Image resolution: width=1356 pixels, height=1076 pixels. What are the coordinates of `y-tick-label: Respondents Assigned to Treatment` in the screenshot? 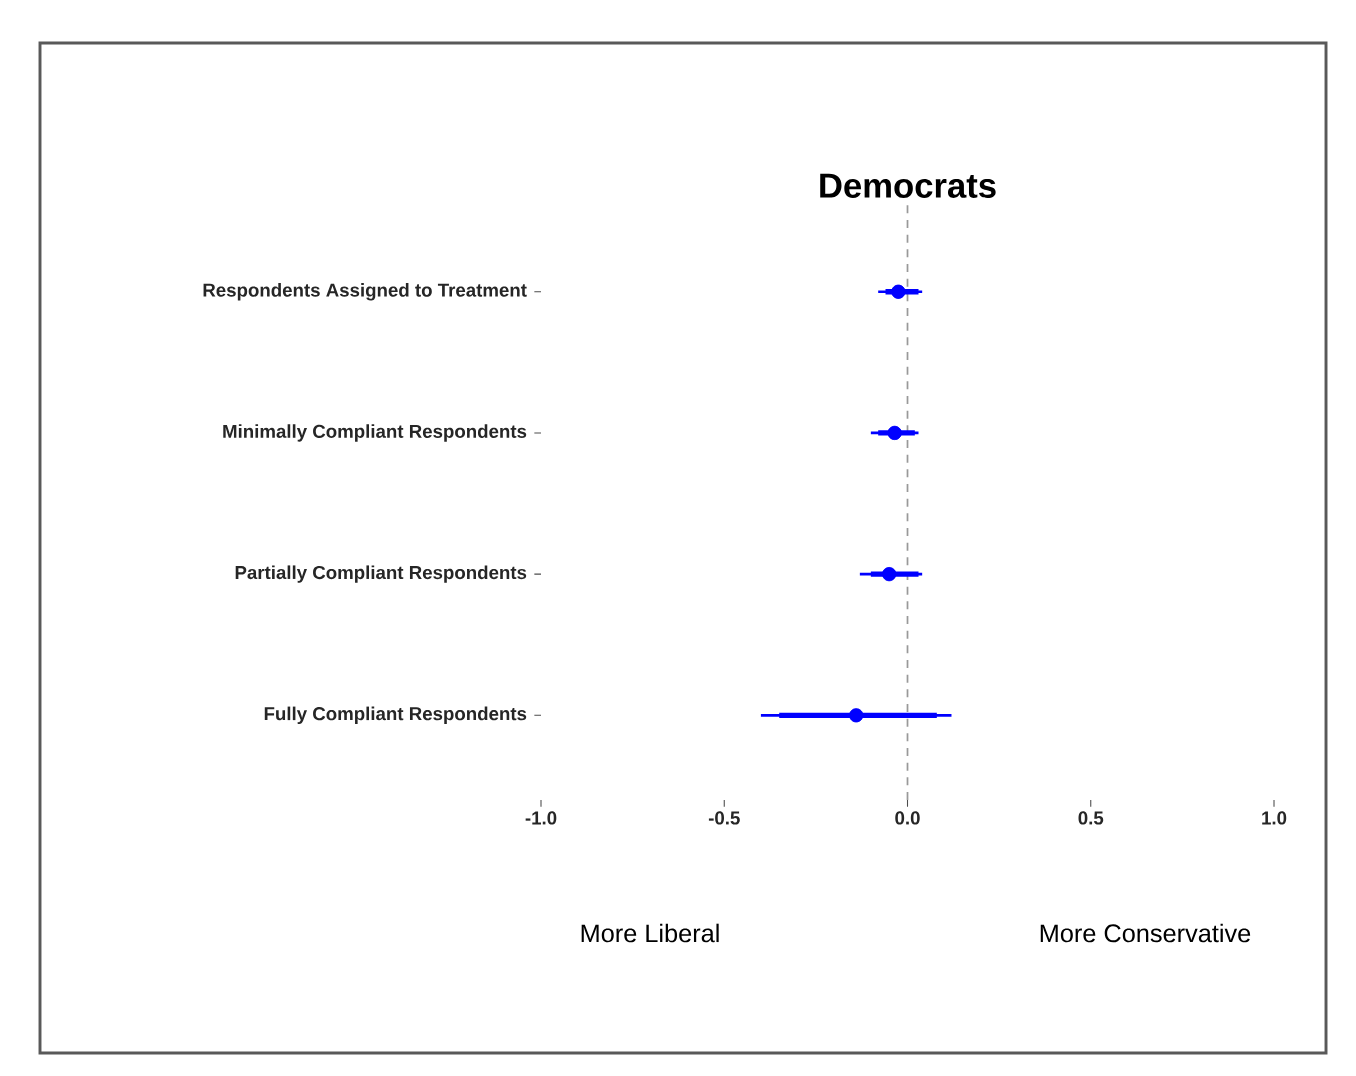 It's located at (365, 292).